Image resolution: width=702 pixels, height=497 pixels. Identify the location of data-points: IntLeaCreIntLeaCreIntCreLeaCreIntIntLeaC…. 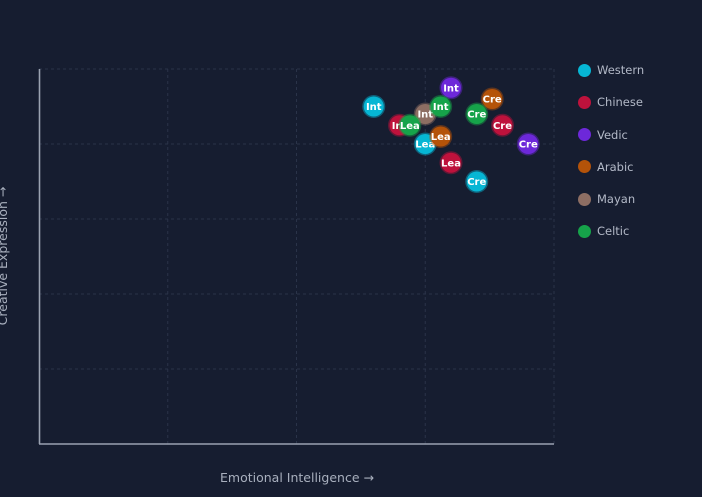
(451, 134).